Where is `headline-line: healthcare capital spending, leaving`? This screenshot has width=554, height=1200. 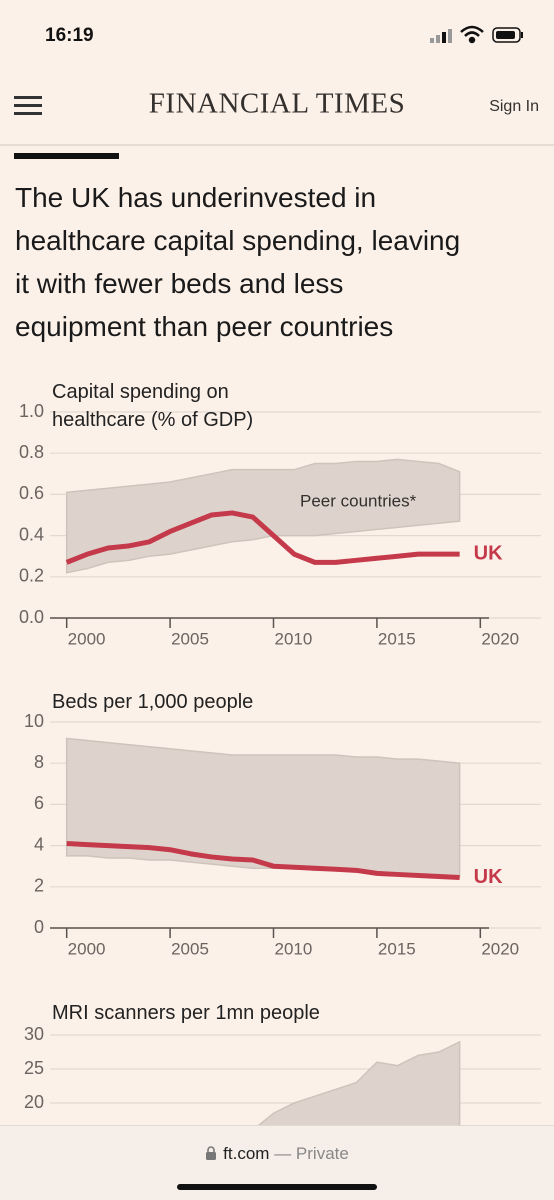
headline-line: healthcare capital spending, leaving is located at coordinates (238, 240).